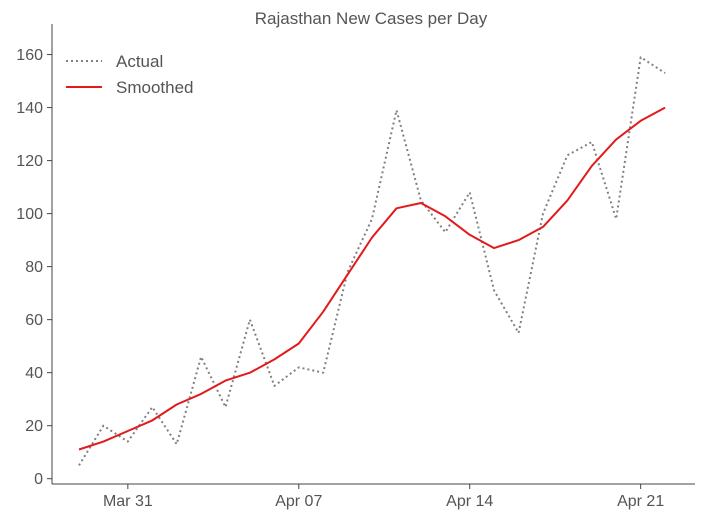 The image size is (705, 519). What do you see at coordinates (38, 479) in the screenshot?
I see `y-tick-label: 0` at bounding box center [38, 479].